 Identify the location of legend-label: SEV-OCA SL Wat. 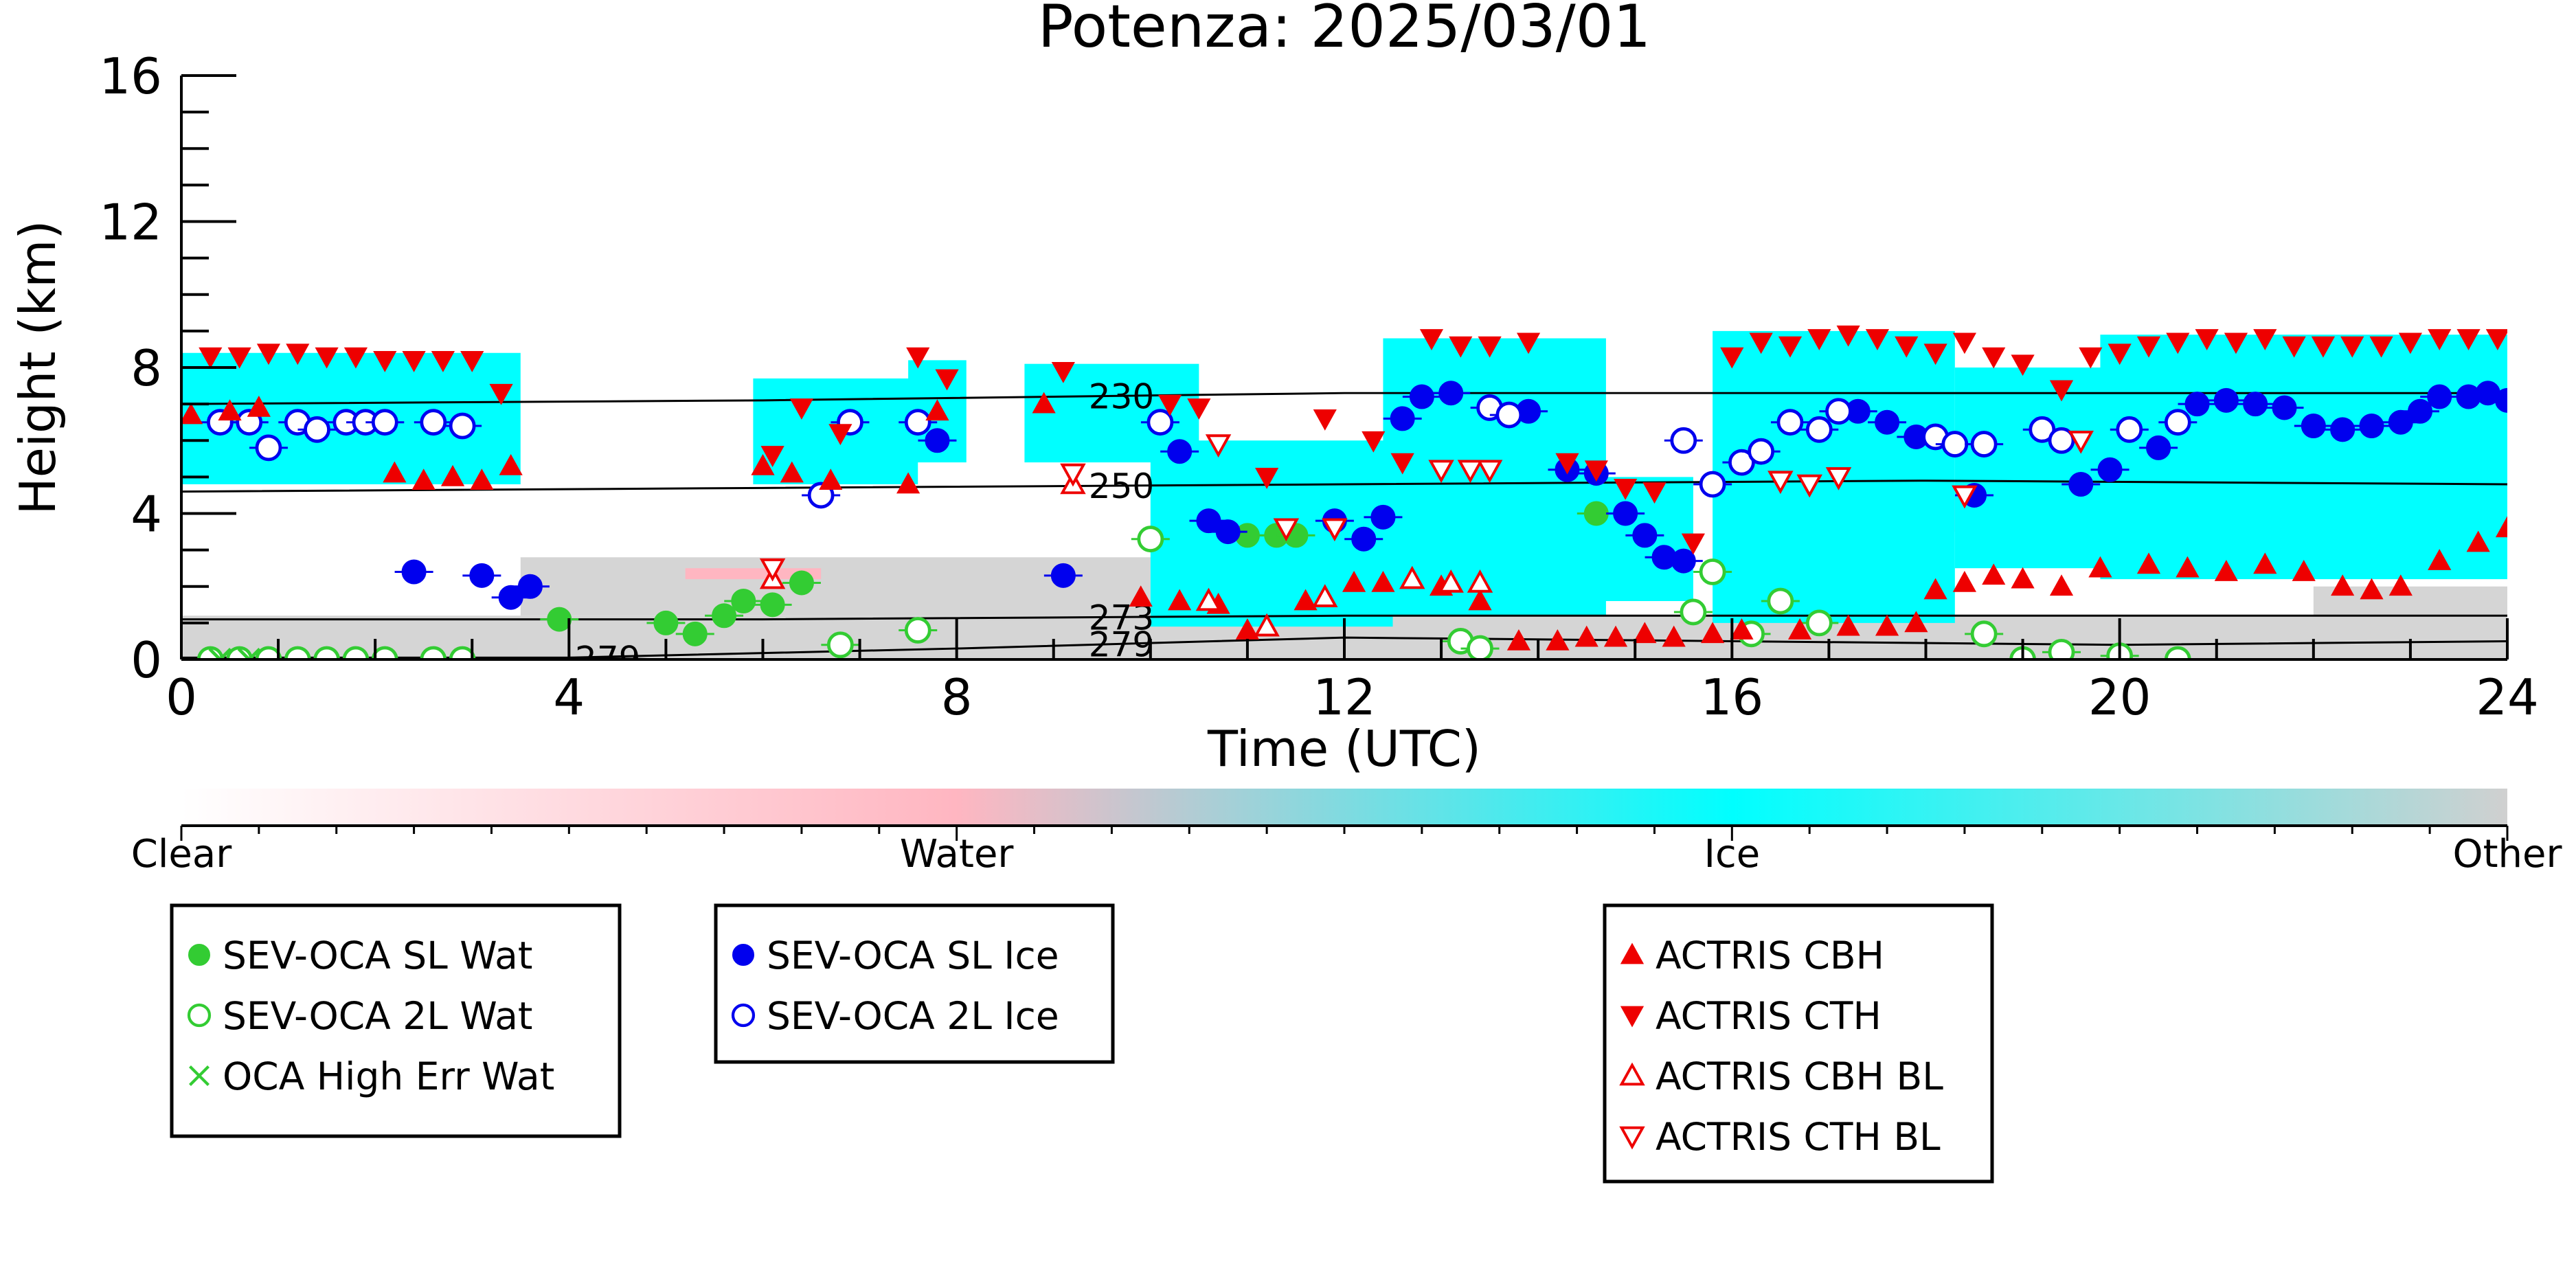
(377, 956).